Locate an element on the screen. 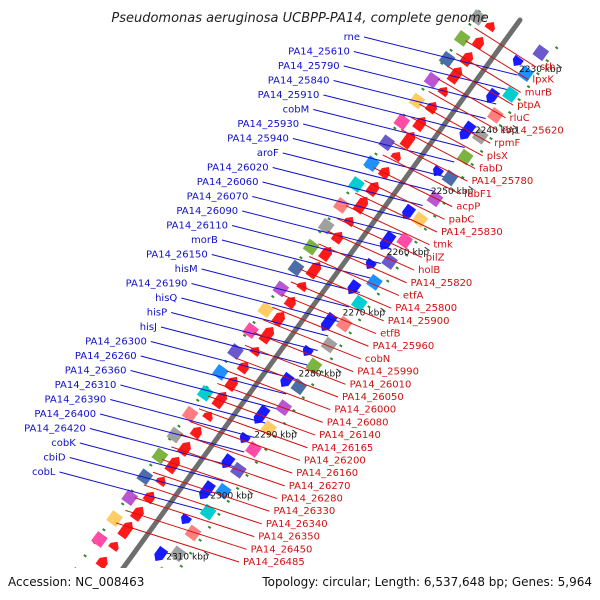 The height and width of the screenshot is (600, 600). gene-label-right: PA14_26050 is located at coordinates (373, 397).